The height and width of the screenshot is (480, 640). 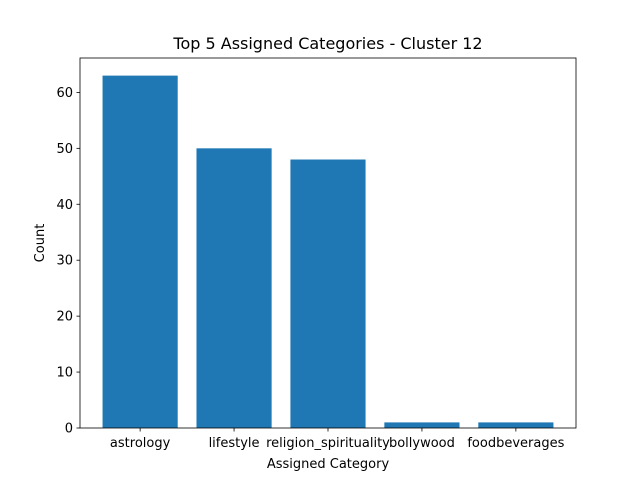 What do you see at coordinates (140, 252) in the screenshot?
I see `bar-astrology` at bounding box center [140, 252].